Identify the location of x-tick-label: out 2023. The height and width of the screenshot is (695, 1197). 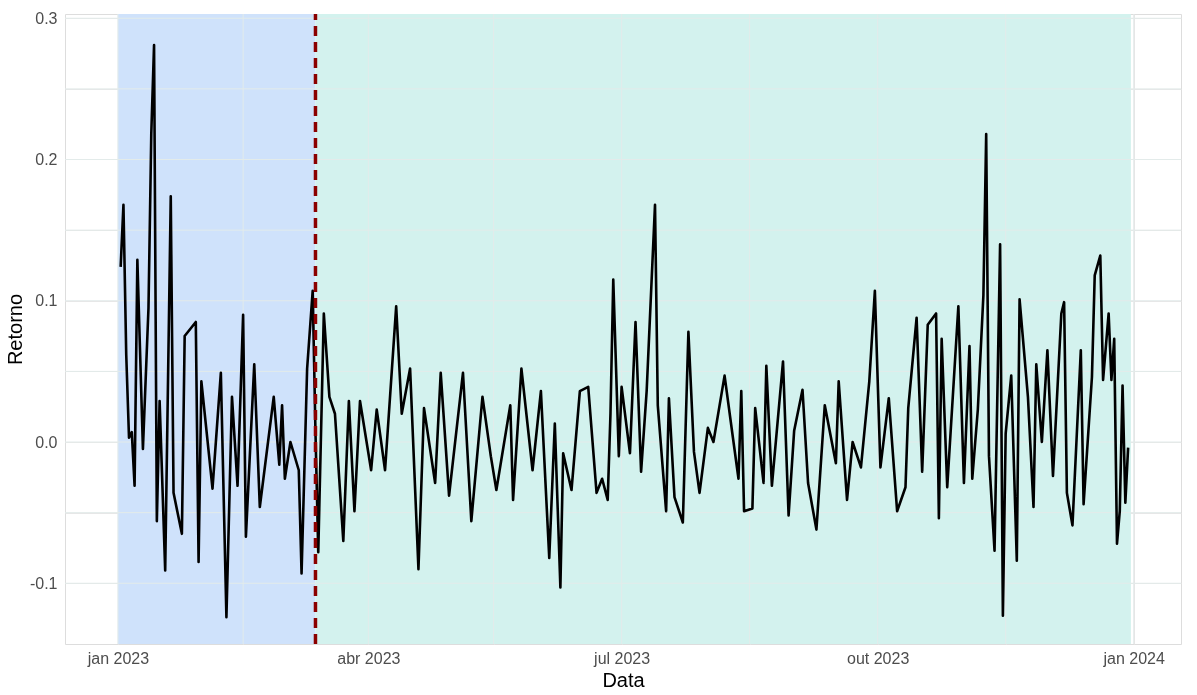
(878, 658).